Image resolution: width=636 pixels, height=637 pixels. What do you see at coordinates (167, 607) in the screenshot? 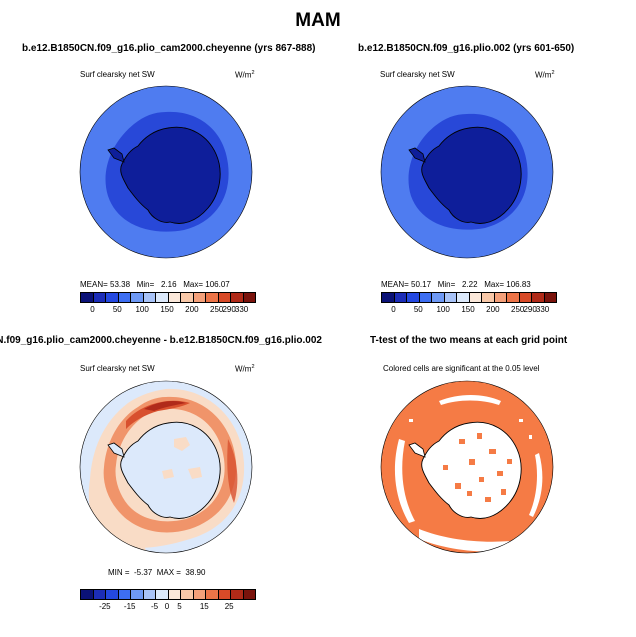
I see `panel3-colorbar-ticks: -25 -15 -5 0 5 15 25` at bounding box center [167, 607].